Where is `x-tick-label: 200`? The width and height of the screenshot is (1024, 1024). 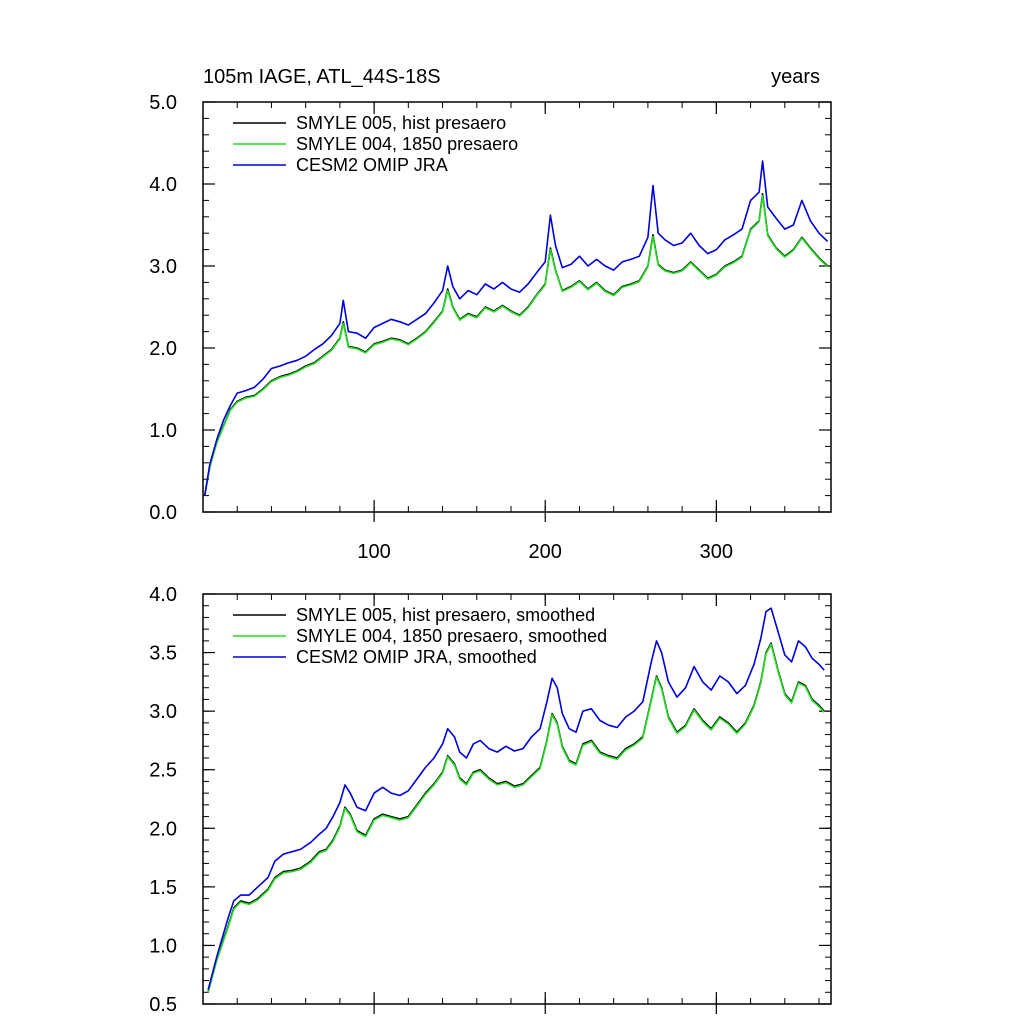
x-tick-label: 200 is located at coordinates (545, 552).